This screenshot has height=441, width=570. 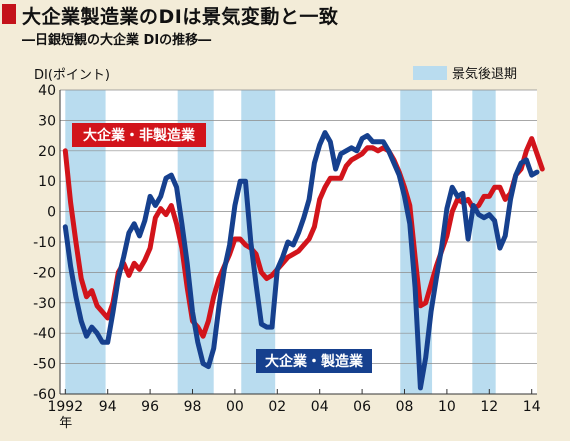 What do you see at coordinates (72, 75) in the screenshot?
I see `y-axis-label: DI(ポイント)` at bounding box center [72, 75].